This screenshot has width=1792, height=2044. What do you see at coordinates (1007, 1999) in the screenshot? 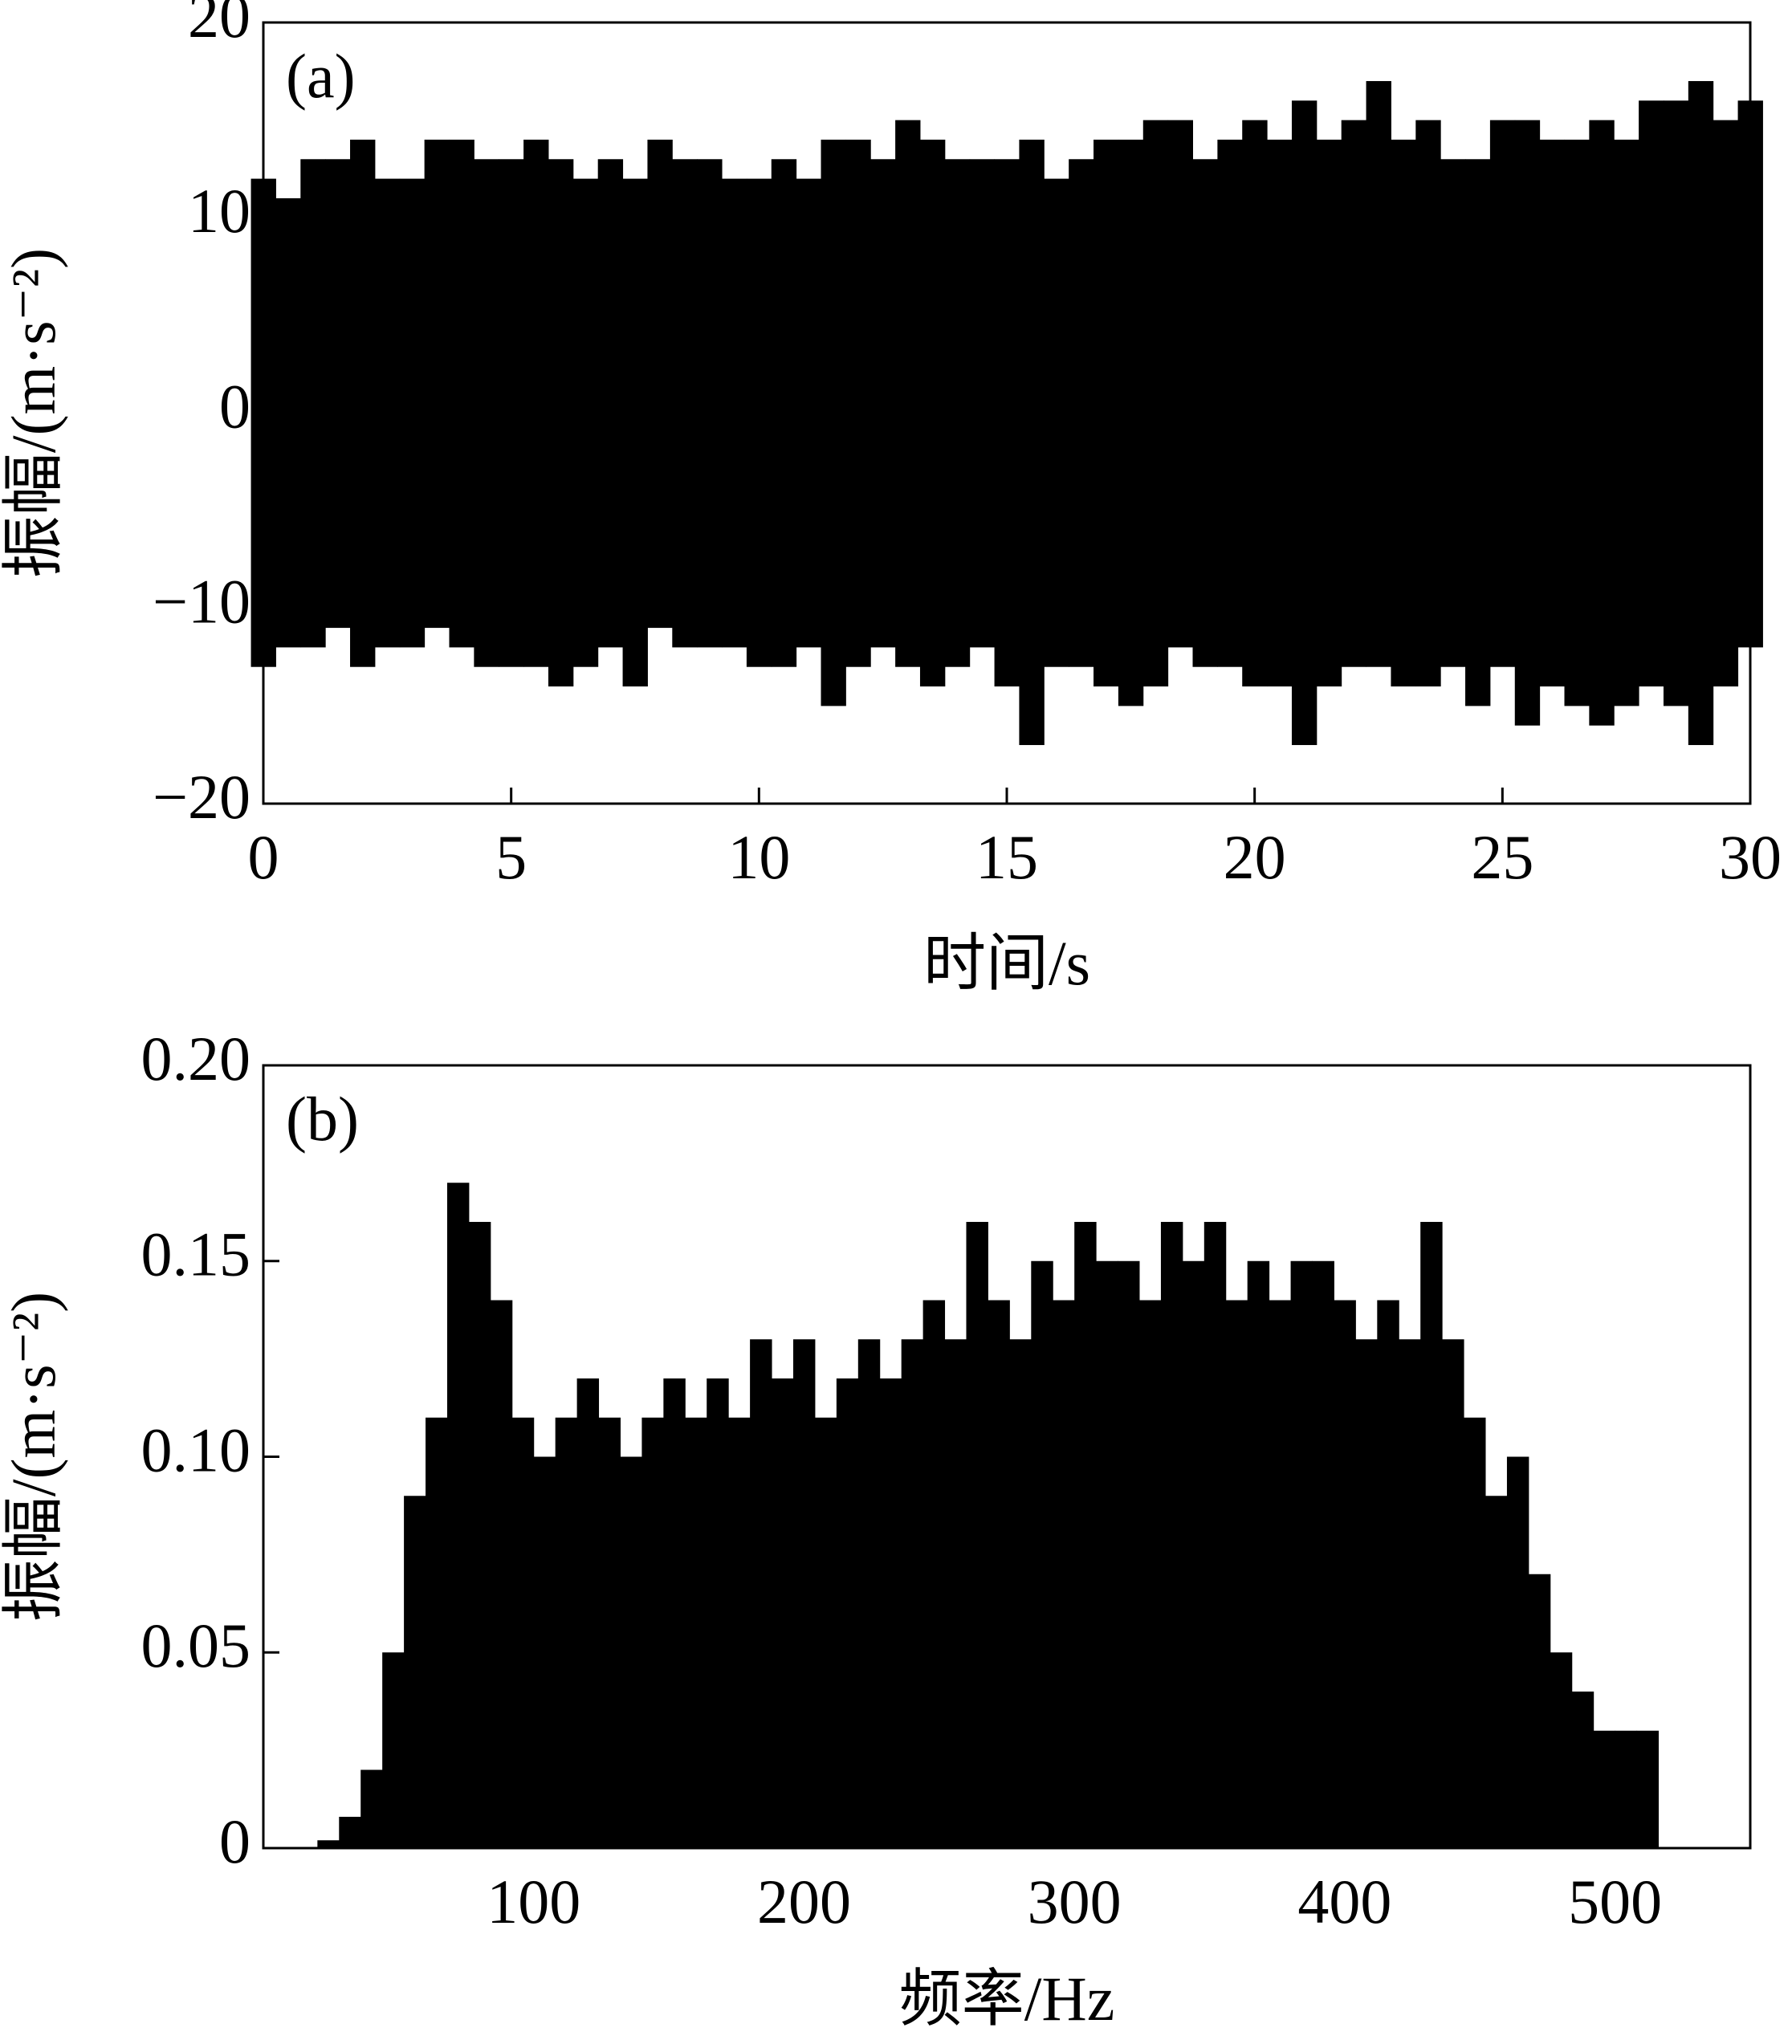
I see `x-axis-label: 频率/Hz` at bounding box center [1007, 1999].